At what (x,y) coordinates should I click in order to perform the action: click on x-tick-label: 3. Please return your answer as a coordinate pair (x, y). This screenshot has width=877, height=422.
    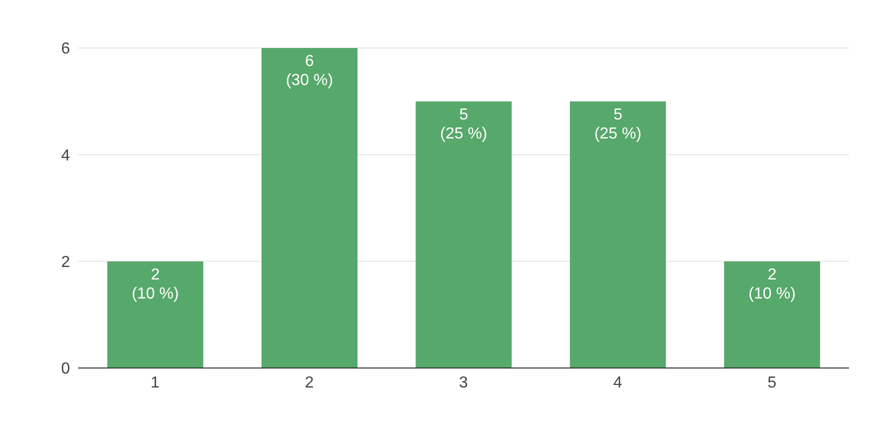
    Looking at the image, I should click on (463, 383).